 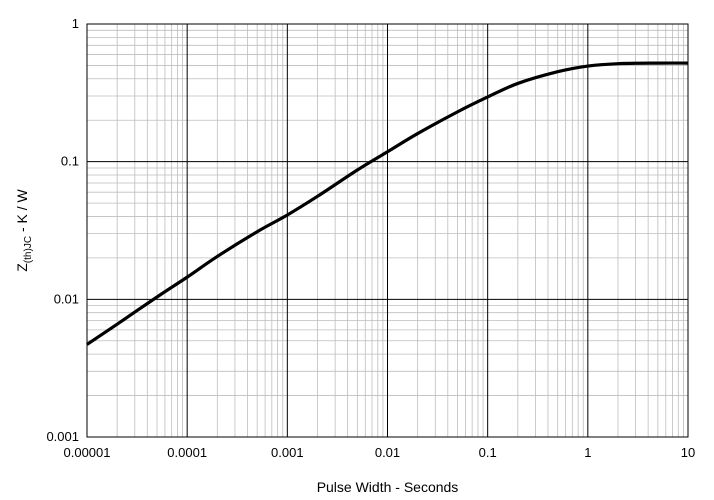 What do you see at coordinates (587, 452) in the screenshot?
I see `x-tick-label: 1` at bounding box center [587, 452].